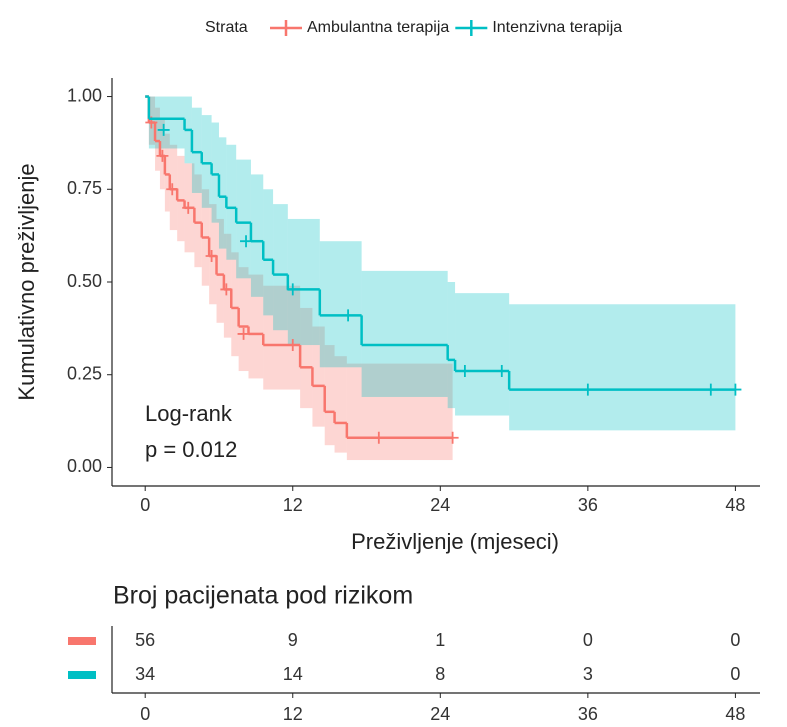  Describe the element at coordinates (84, 95) in the screenshot. I see `y-tick-label: 1.00` at that location.